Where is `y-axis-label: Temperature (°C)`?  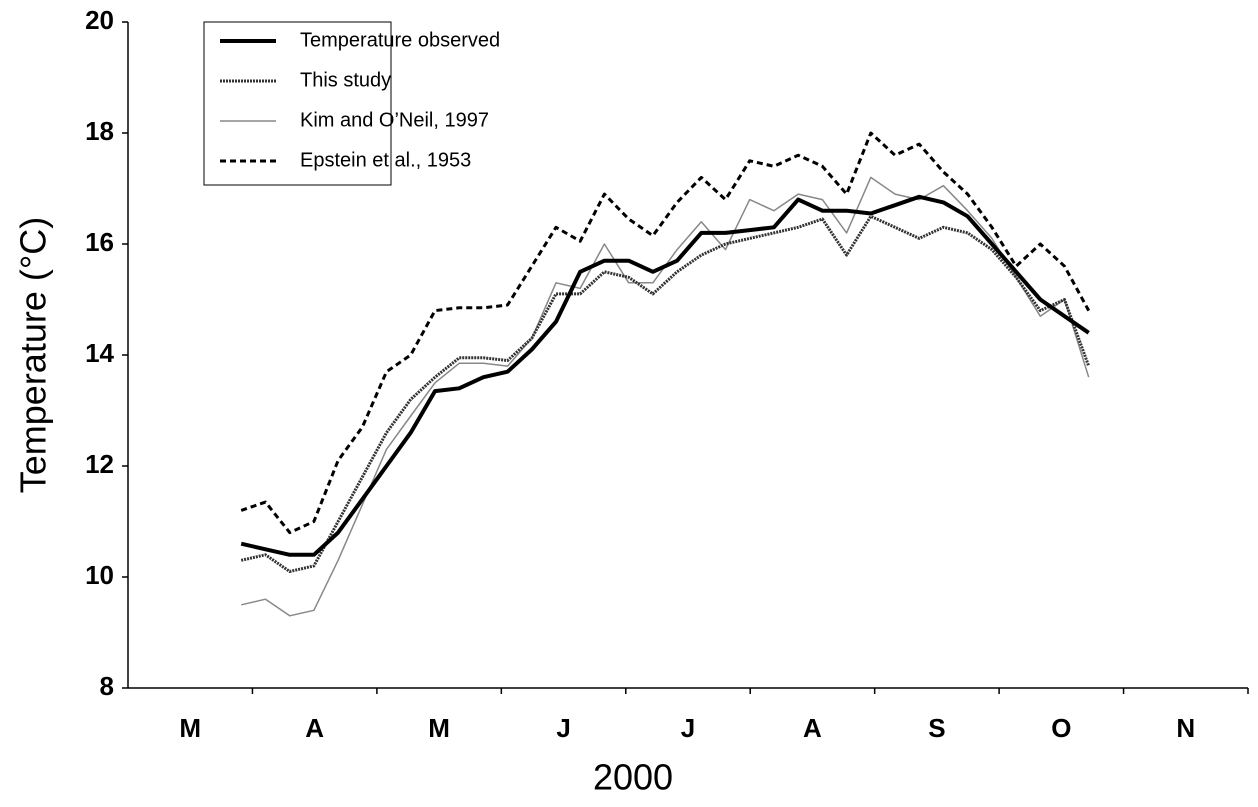
y-axis-label: Temperature (°C) is located at coordinates (33, 355).